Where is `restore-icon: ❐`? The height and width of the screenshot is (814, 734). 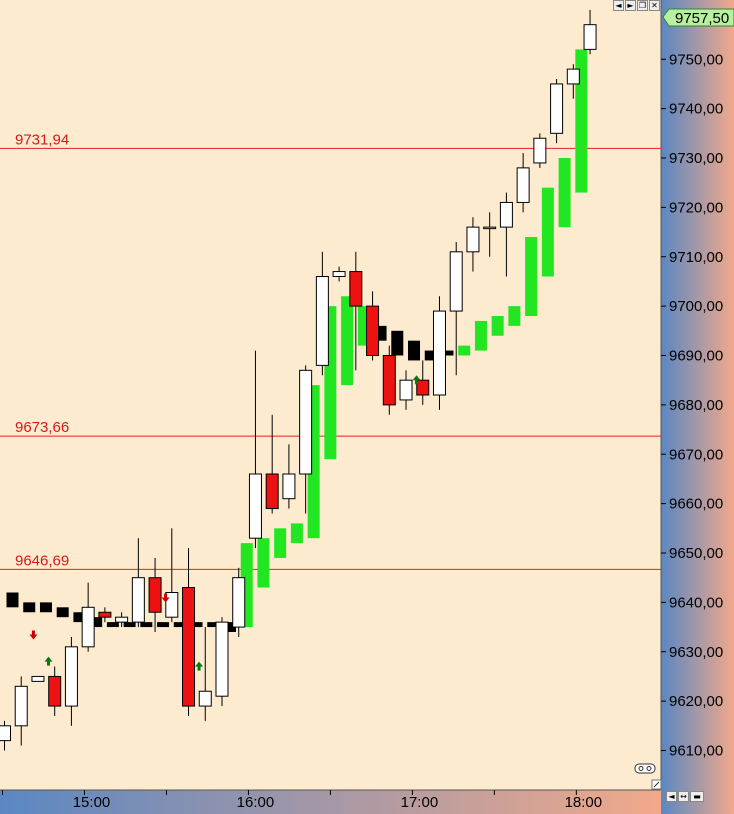
restore-icon: ❐ is located at coordinates (642, 5).